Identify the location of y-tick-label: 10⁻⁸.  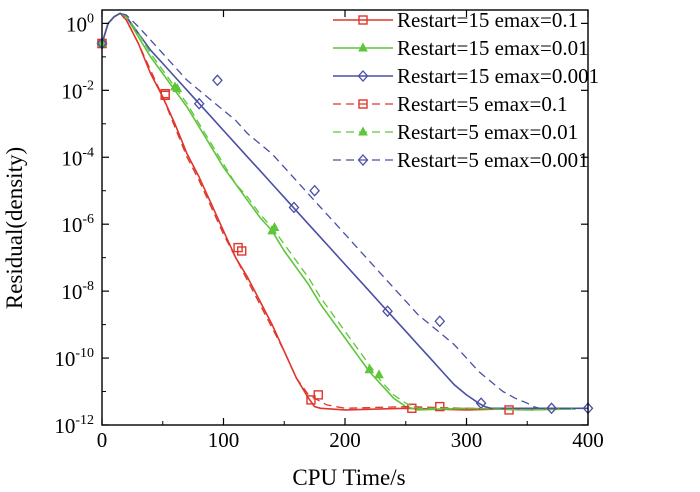
(77, 291).